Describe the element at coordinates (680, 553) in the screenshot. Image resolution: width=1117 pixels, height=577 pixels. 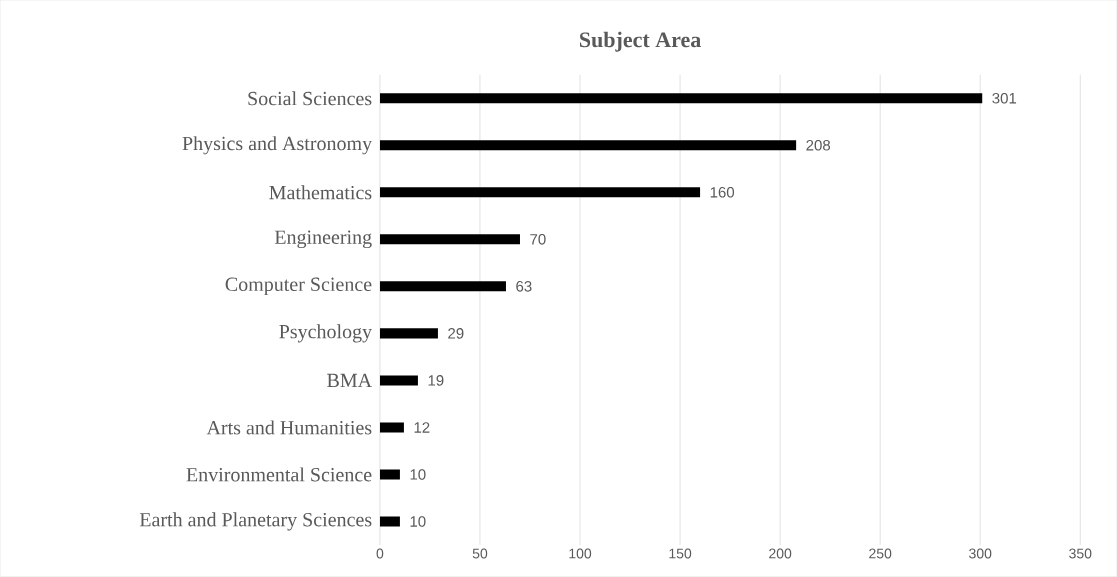
I see `x-tick-label: 150` at that location.